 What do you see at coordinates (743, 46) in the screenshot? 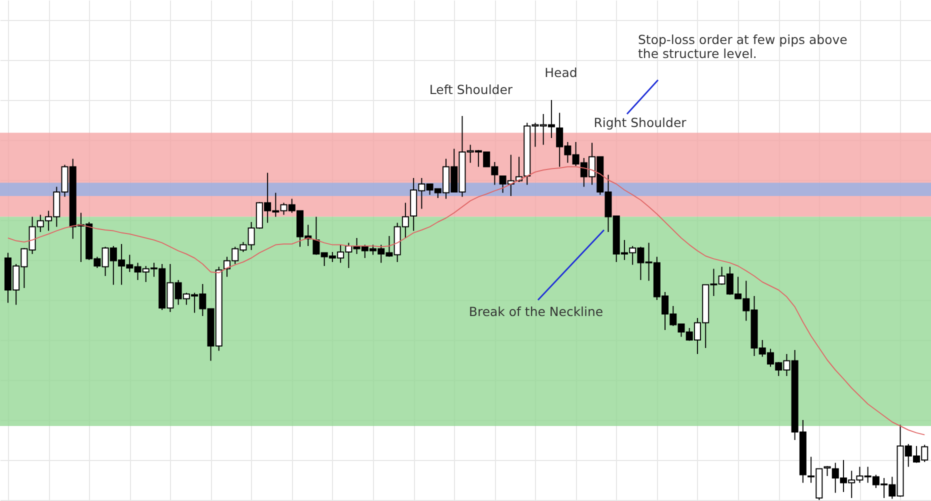
I see `text: Stop-loss order at few pips above the structure level.` at bounding box center [743, 46].